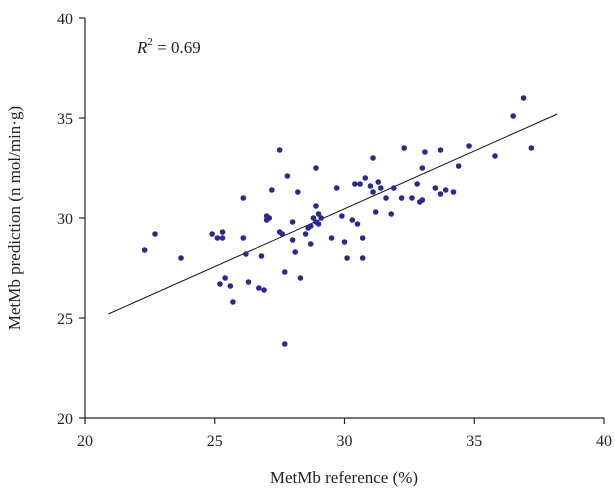  Describe the element at coordinates (85, 441) in the screenshot. I see `x-tick-label: 20` at that location.